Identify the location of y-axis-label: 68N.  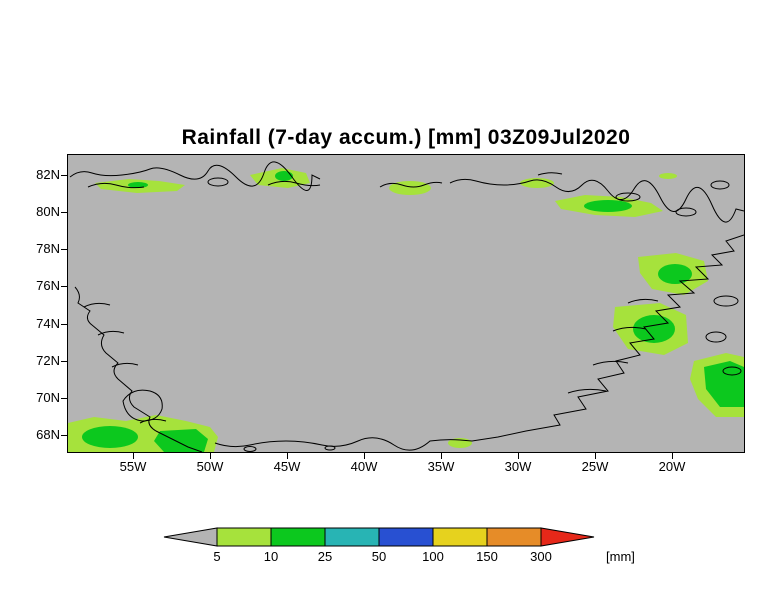
(48, 434).